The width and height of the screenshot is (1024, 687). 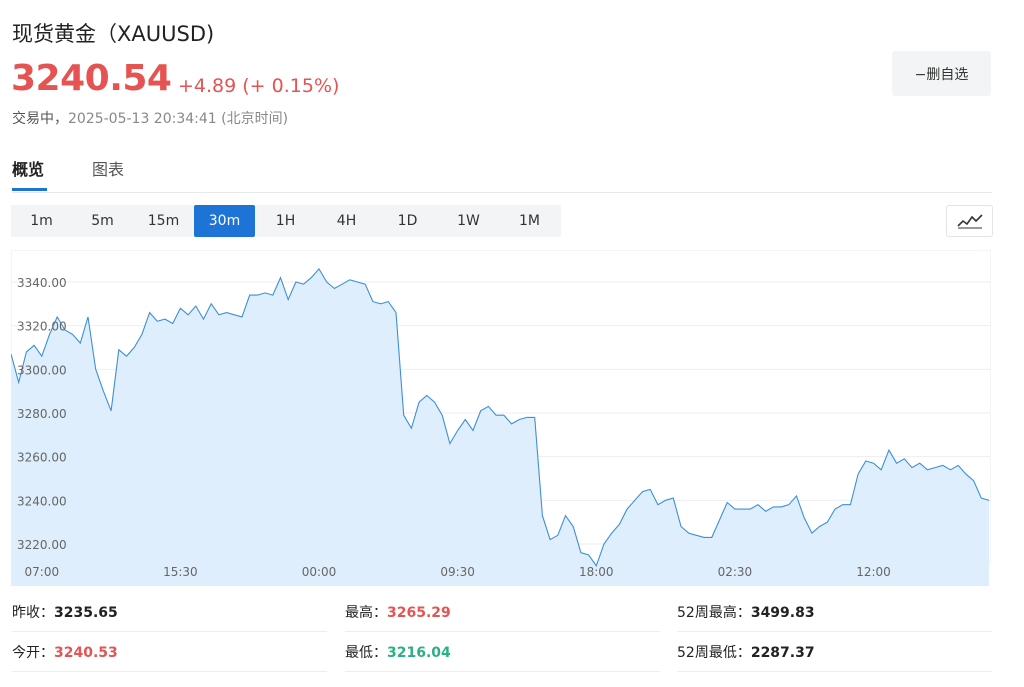 I want to click on open-stat: 今开：3240.53, so click(x=65, y=652).